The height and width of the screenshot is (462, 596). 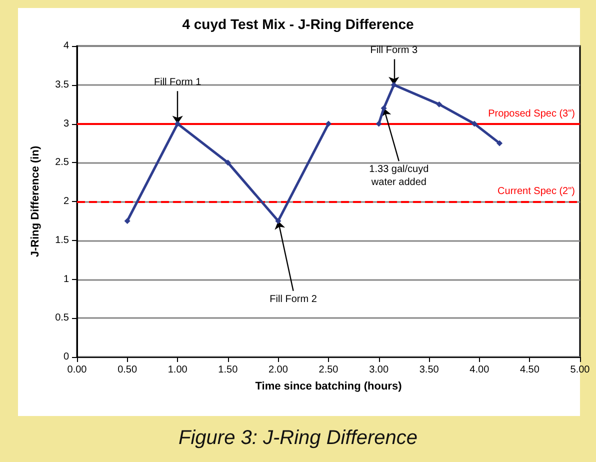 What do you see at coordinates (62, 162) in the screenshot?
I see `y-tick-label: 2.5` at bounding box center [62, 162].